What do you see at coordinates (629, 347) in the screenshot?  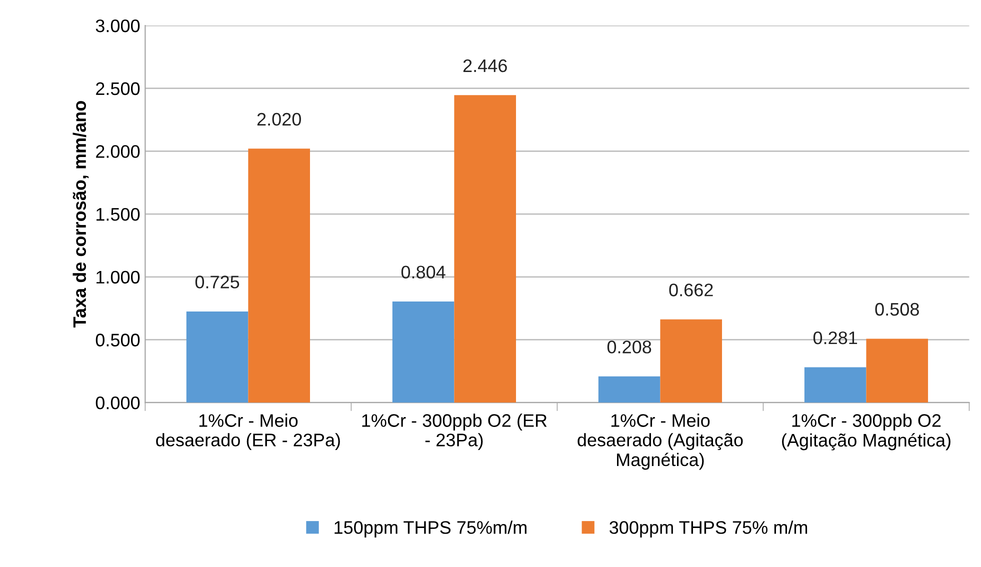 I see `data-label: 0.208` at bounding box center [629, 347].